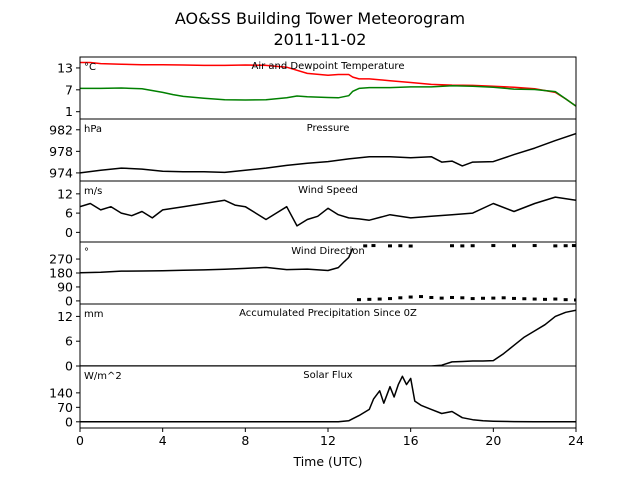  What do you see at coordinates (493, 440) in the screenshot?
I see `x-tick-label: 20` at bounding box center [493, 440].